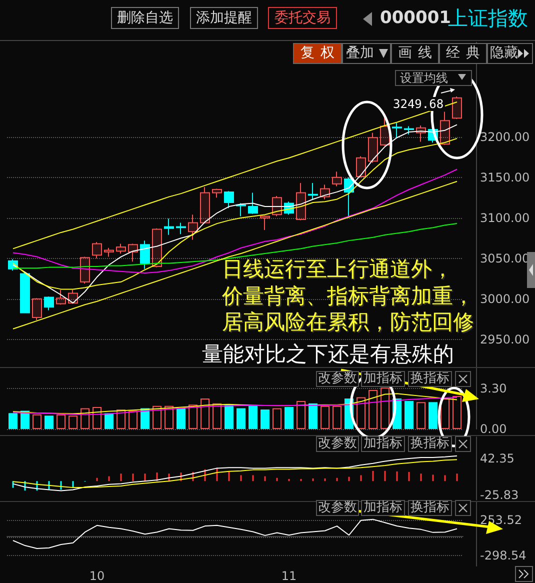  What do you see at coordinates (145, 18) in the screenshot?
I see `text: 删除自选` at bounding box center [145, 18].